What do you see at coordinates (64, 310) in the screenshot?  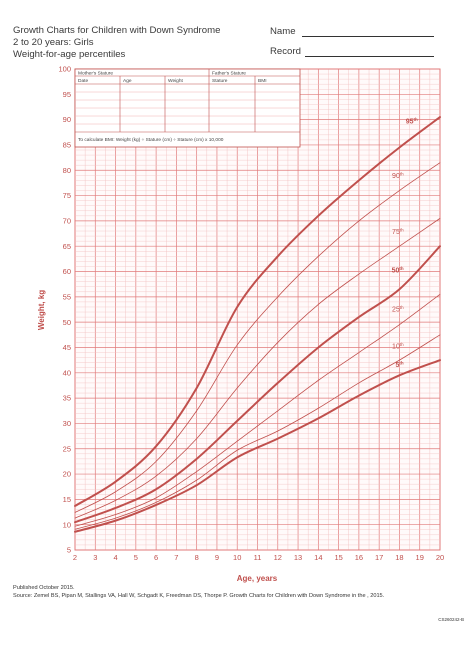 I see `y-tick-labels: 5 10 15 20 25 30 35 40 45 50 55 60 65 70 75 80 85 90 95 100` at bounding box center [64, 310].